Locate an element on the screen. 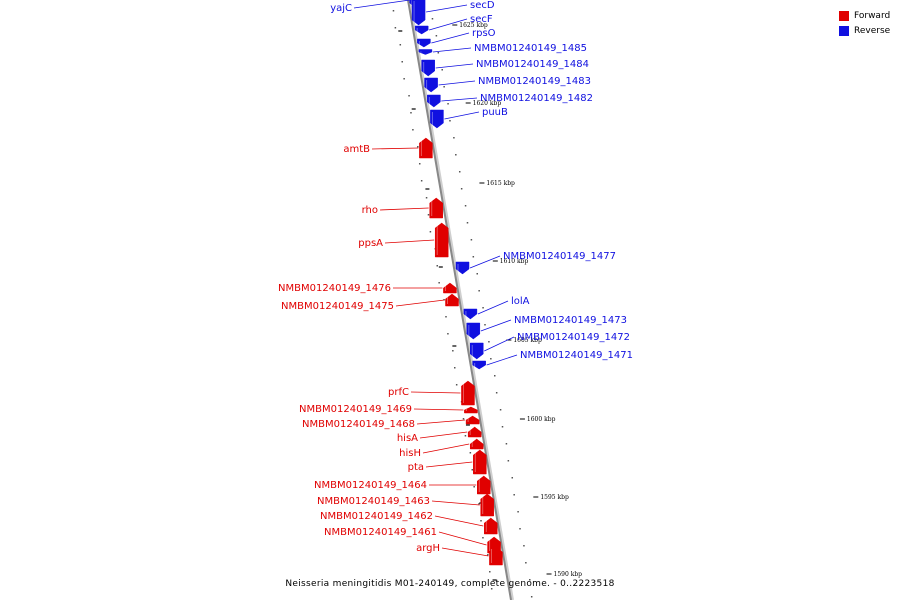  tick-label: 1625 kbp is located at coordinates (473, 25).